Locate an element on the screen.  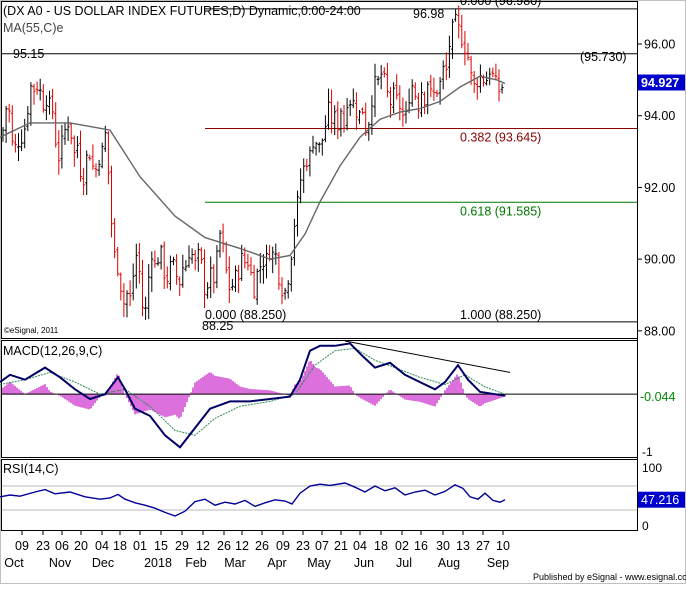
time-tick-label: 30 is located at coordinates (443, 546).